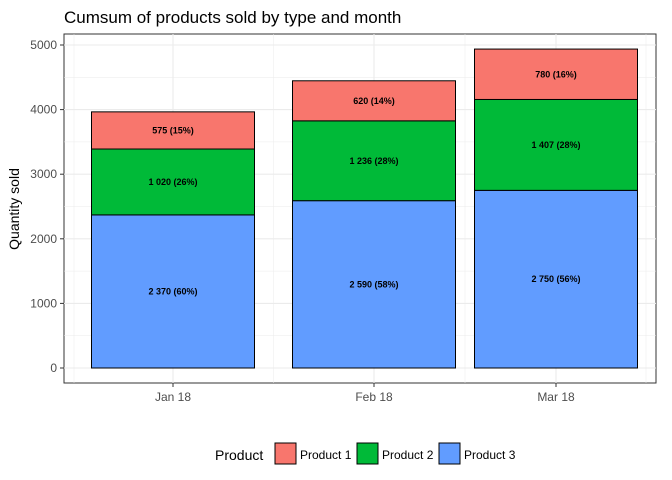 Image resolution: width=672 pixels, height=480 pixels. What do you see at coordinates (374, 397) in the screenshot?
I see `x-tick-label: Feb 18` at bounding box center [374, 397].